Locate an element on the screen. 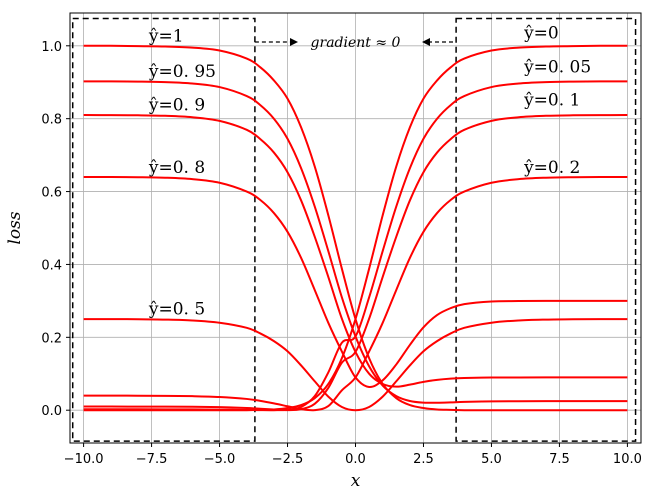 The width and height of the screenshot is (663, 491). x-tick-label: 2.5 is located at coordinates (423, 459).